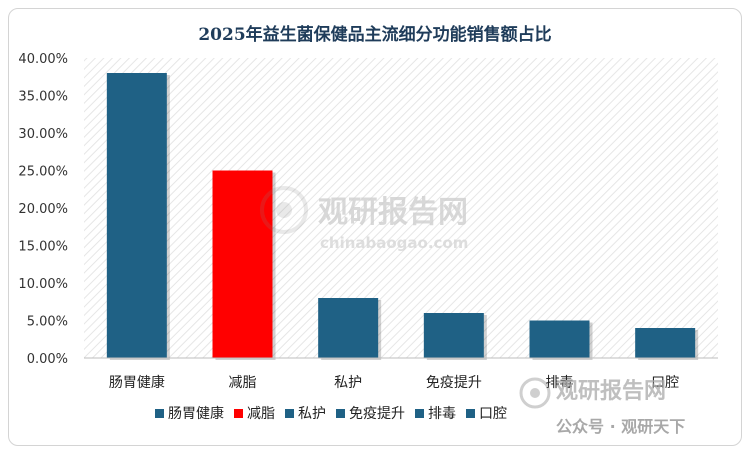  I want to click on y-tick-label: 25.00%, so click(43, 172).